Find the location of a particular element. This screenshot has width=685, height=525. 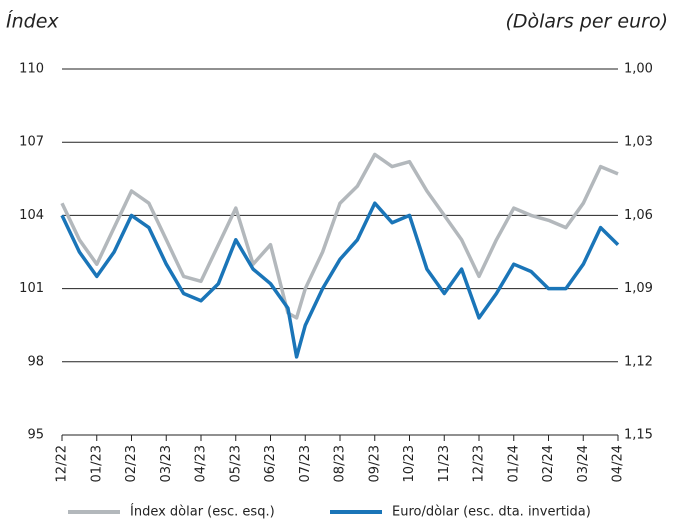

x-tick-label: 08/23 is located at coordinates (340, 463).